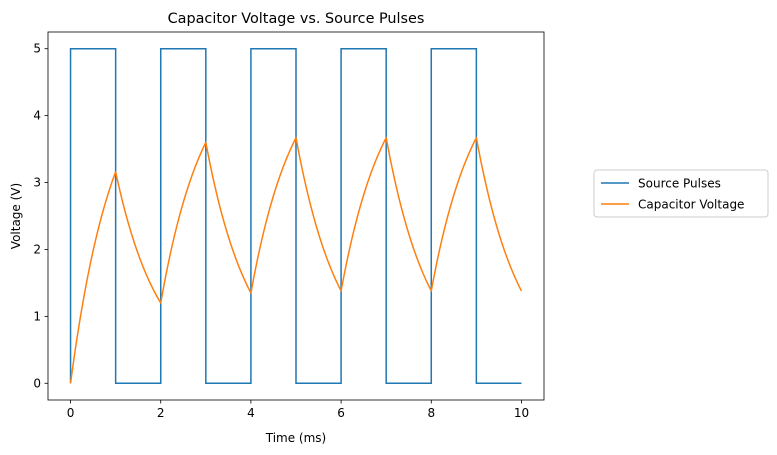 Image resolution: width=777 pixels, height=455 pixels. I want to click on y-tick-label: 2, so click(37, 249).